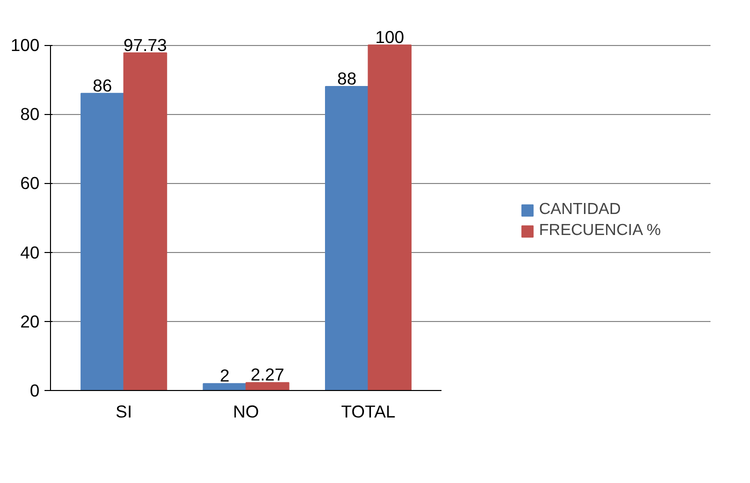  What do you see at coordinates (347, 78) in the screenshot?
I see `data-label: 88` at bounding box center [347, 78].